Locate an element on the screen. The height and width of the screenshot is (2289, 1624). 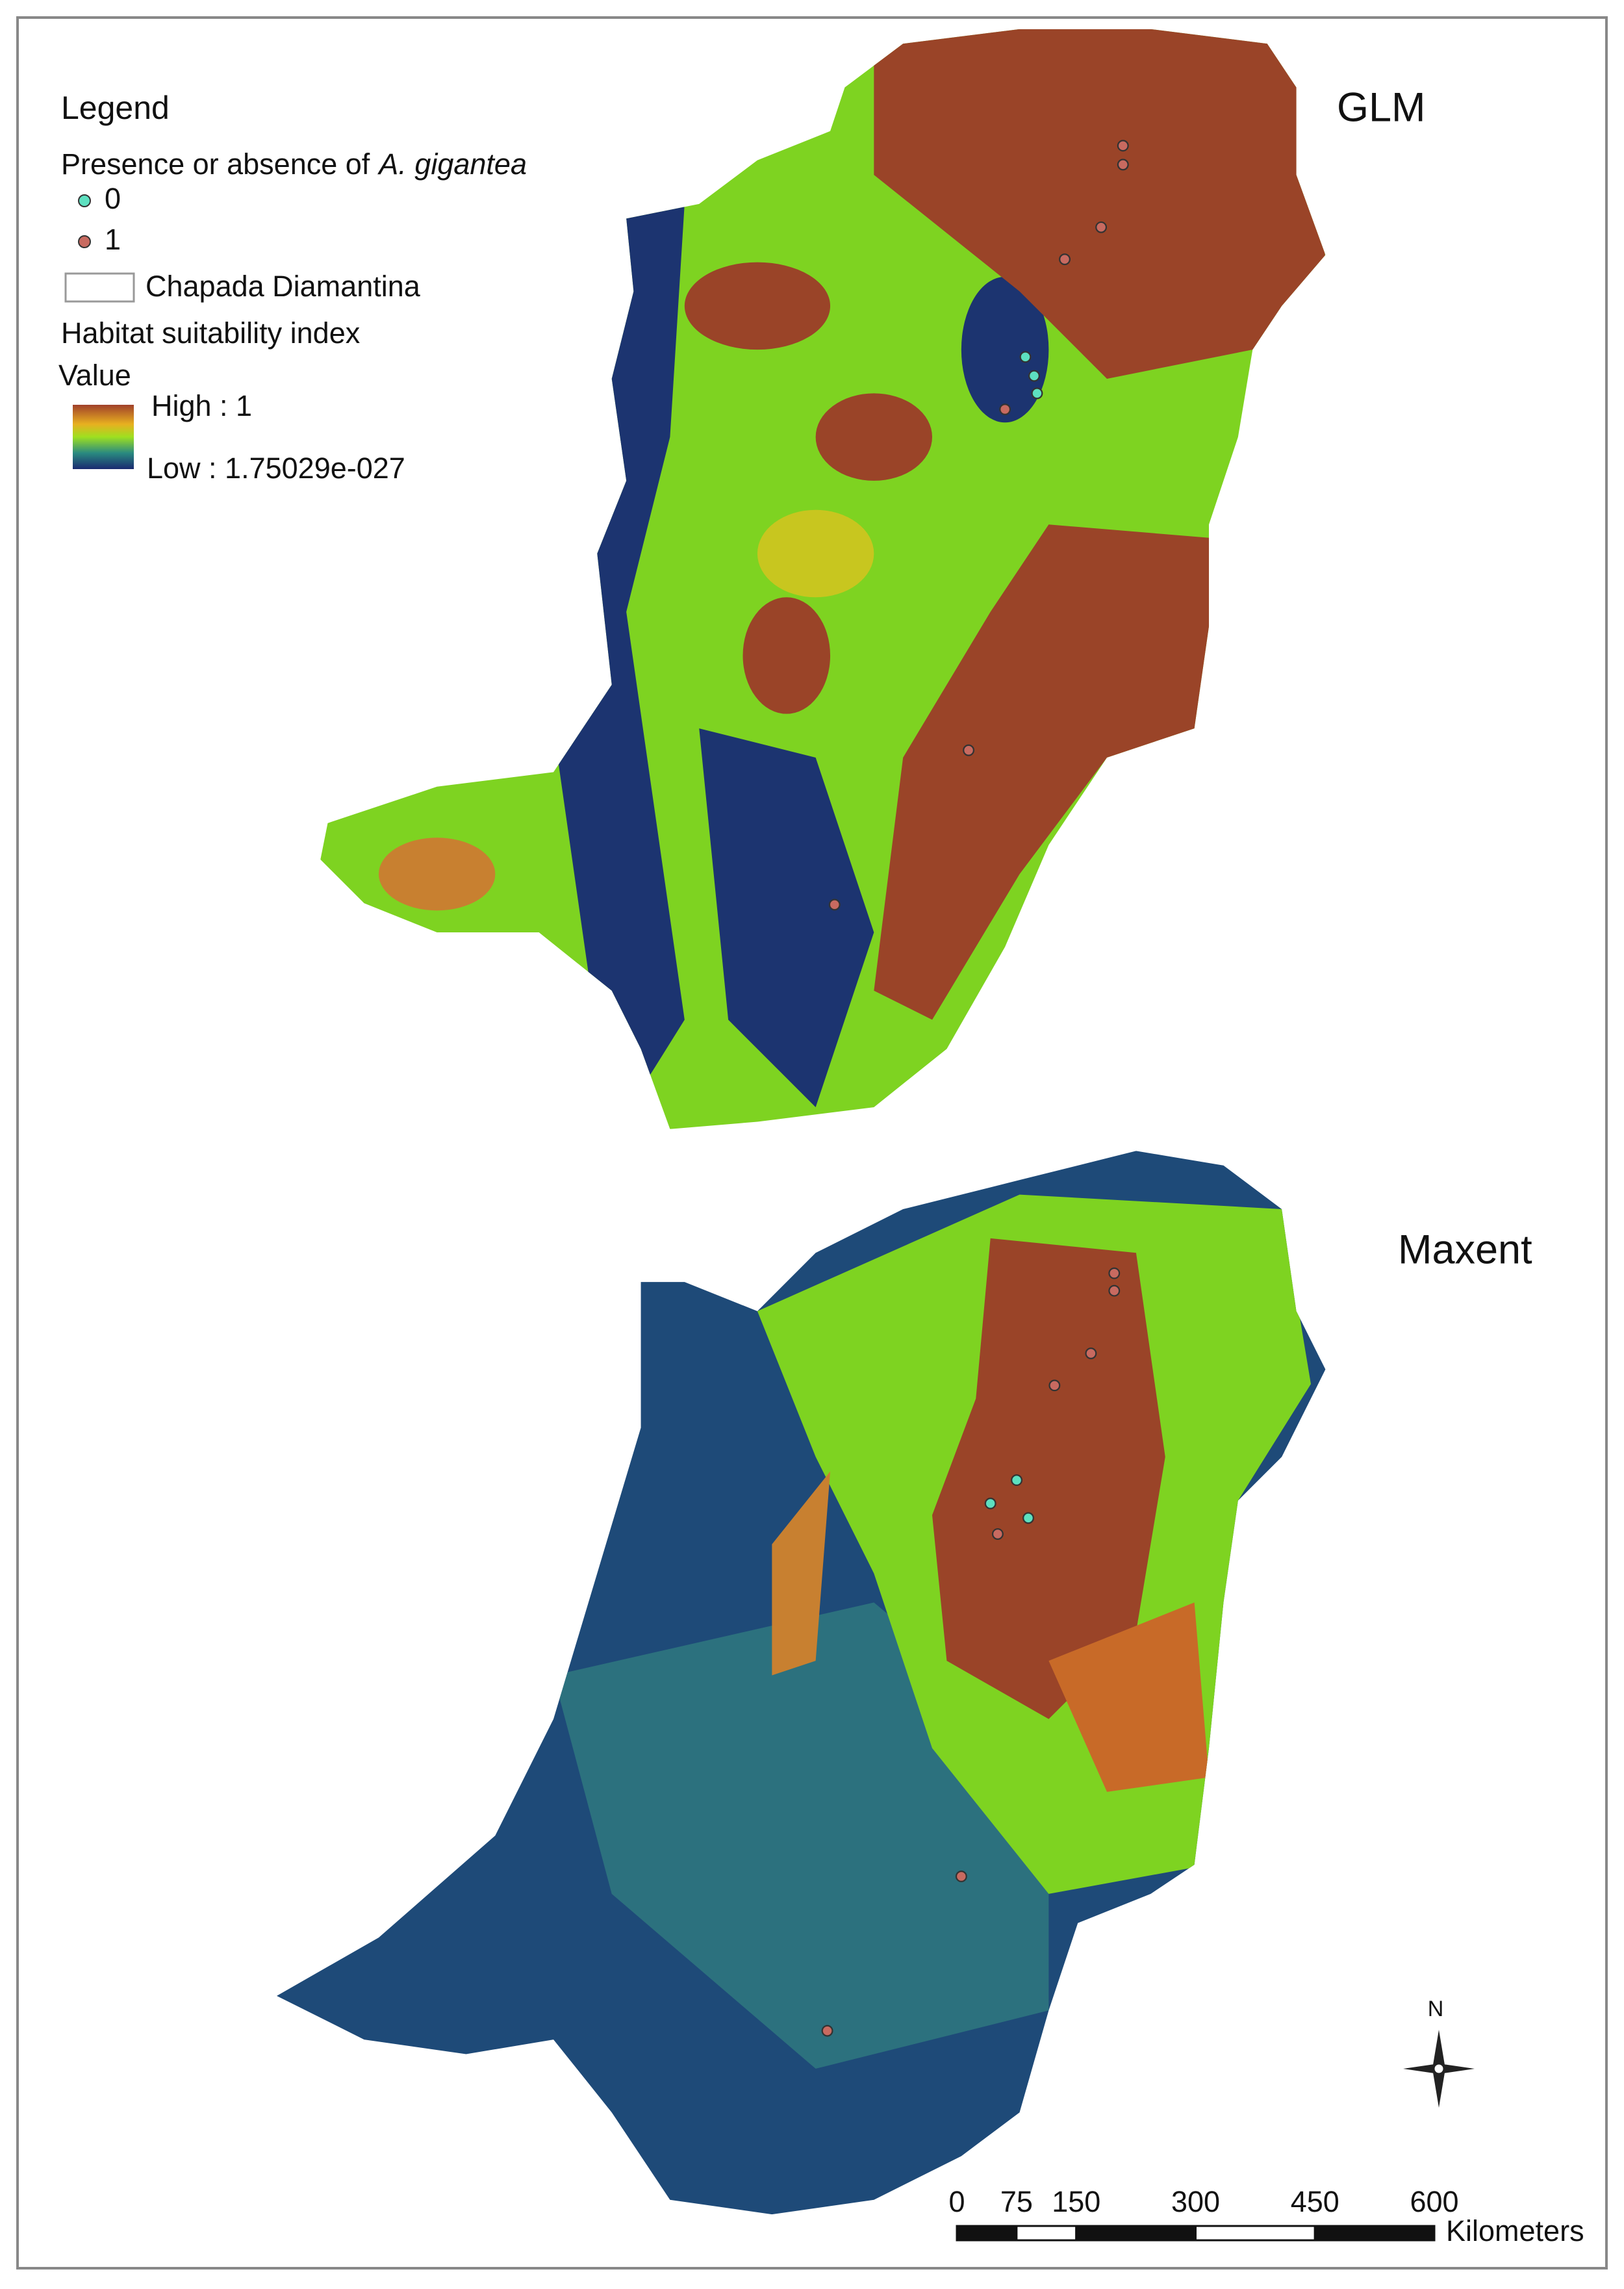
boundary-symbol is located at coordinates (99, 287).